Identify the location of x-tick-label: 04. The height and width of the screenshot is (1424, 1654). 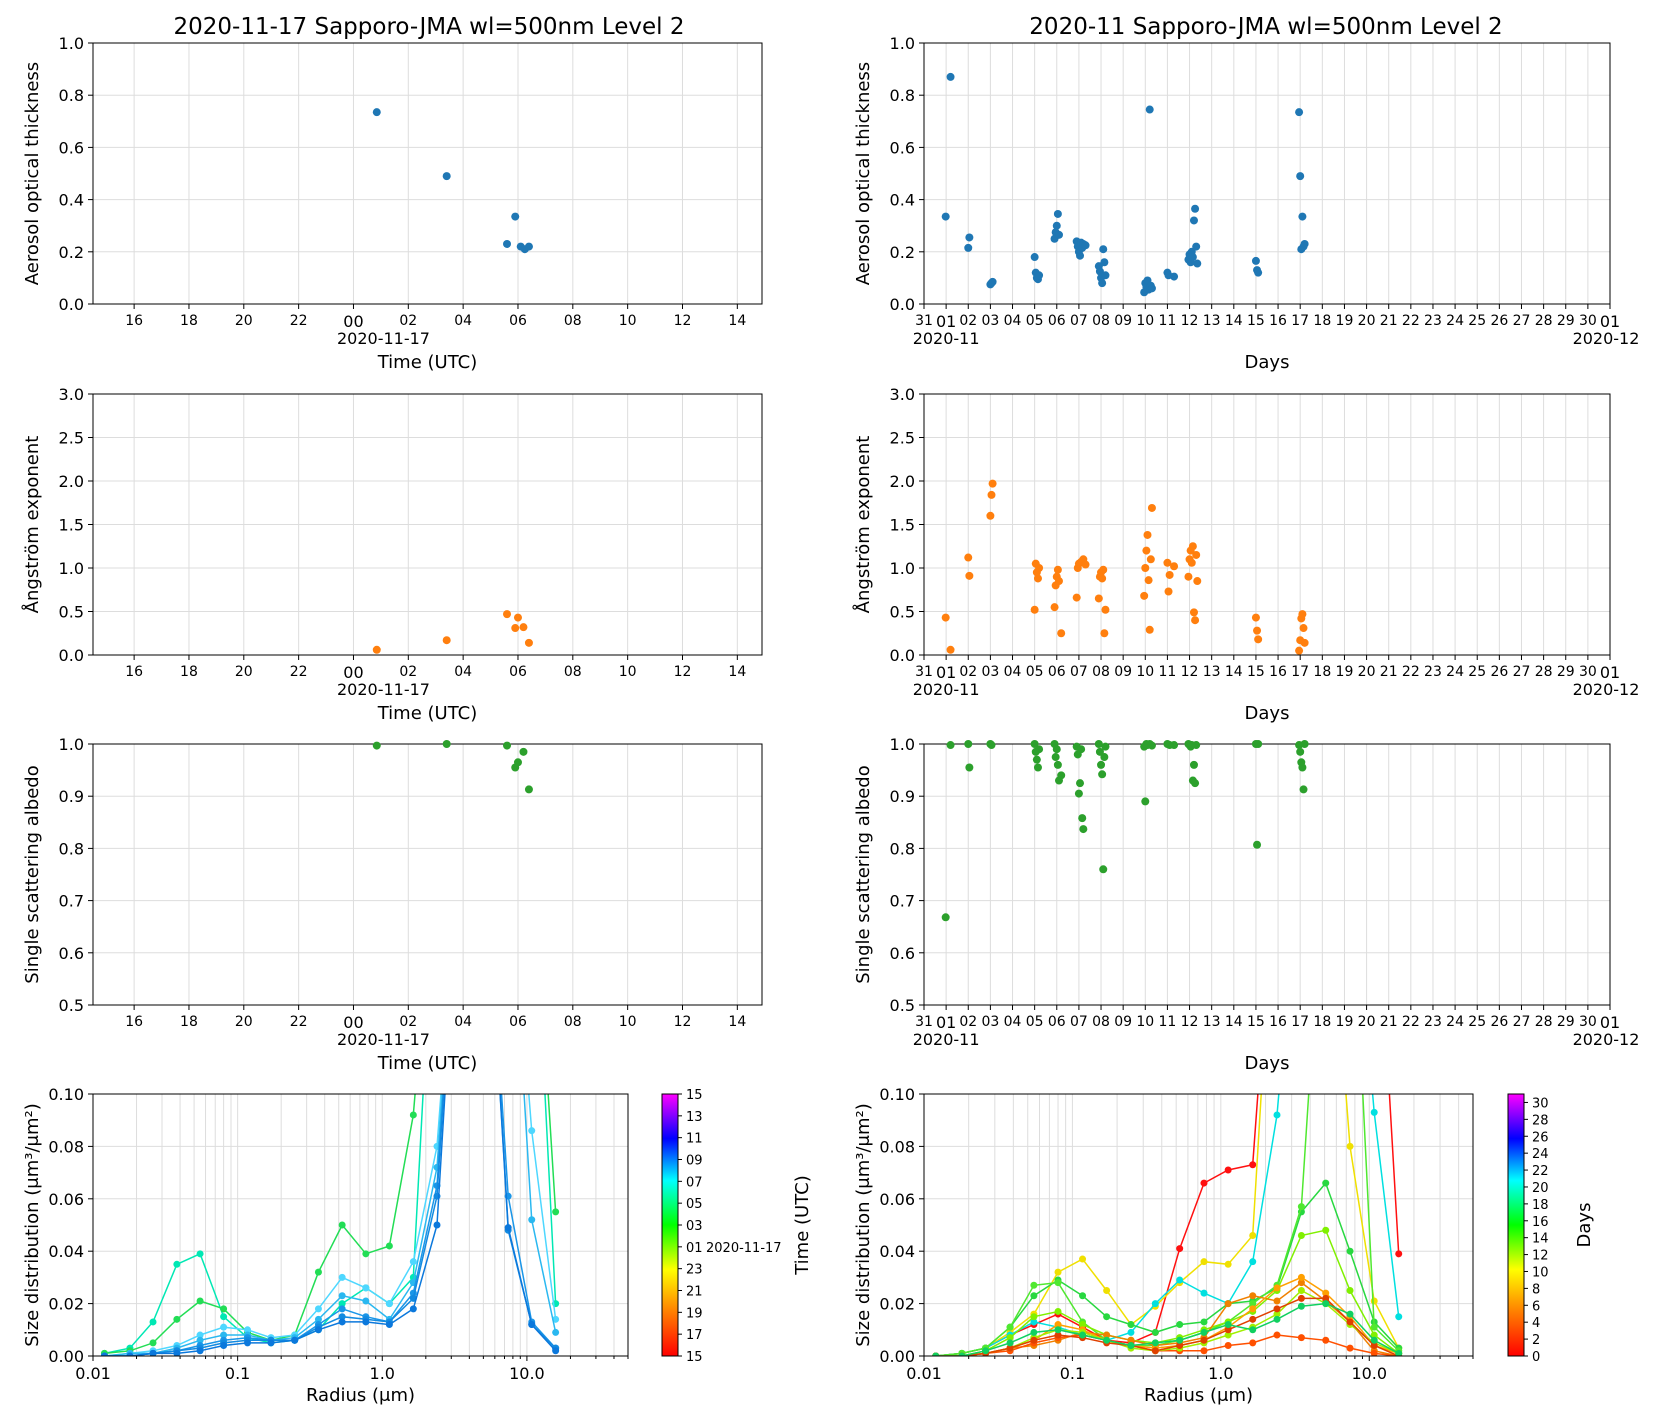
(1013, 1022).